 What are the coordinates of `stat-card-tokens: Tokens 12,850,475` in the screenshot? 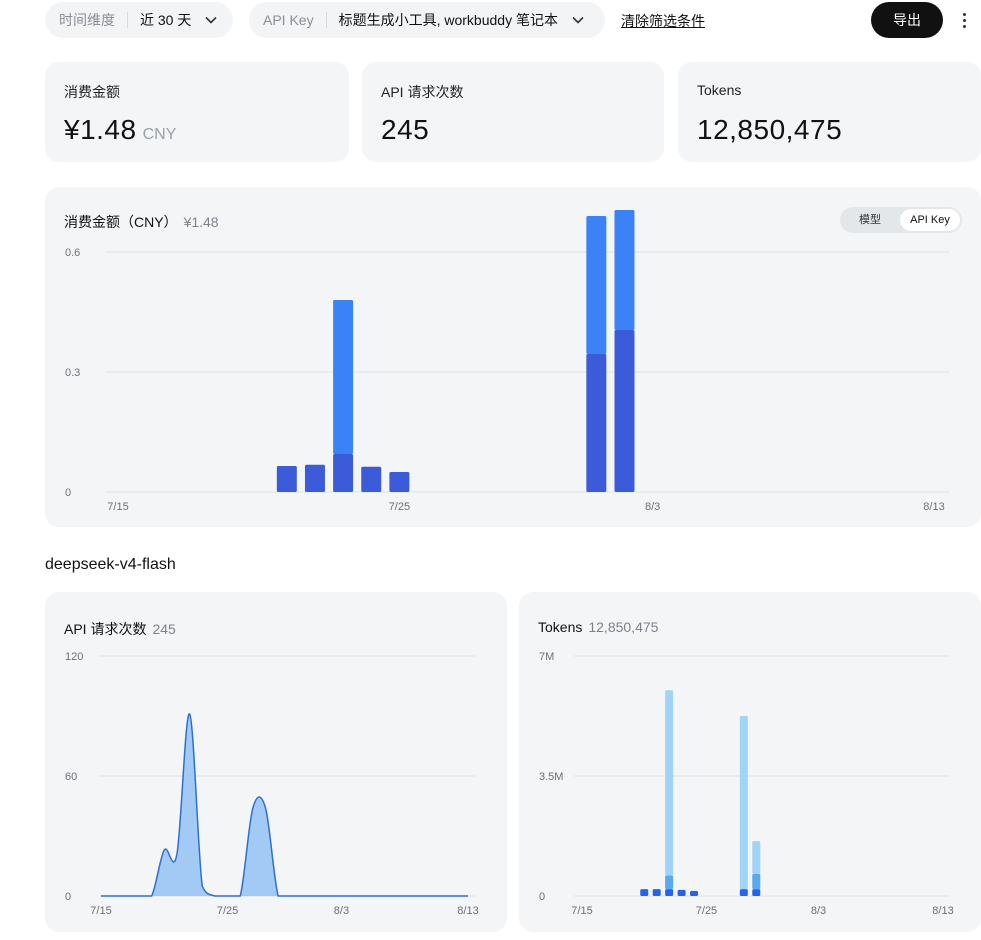 It's located at (829, 112).